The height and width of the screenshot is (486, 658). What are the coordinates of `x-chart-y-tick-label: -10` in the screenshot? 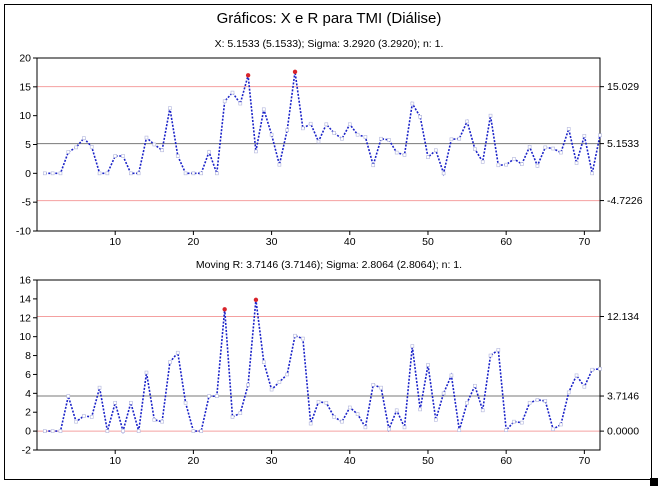 It's located at (23, 232).